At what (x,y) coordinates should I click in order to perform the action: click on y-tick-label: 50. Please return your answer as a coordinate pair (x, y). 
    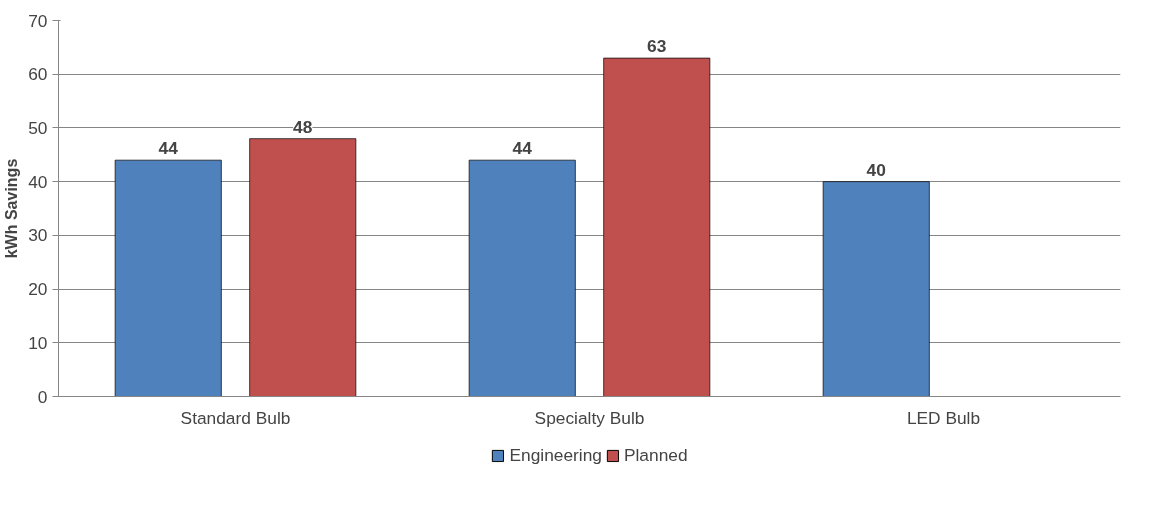
    Looking at the image, I should click on (38, 127).